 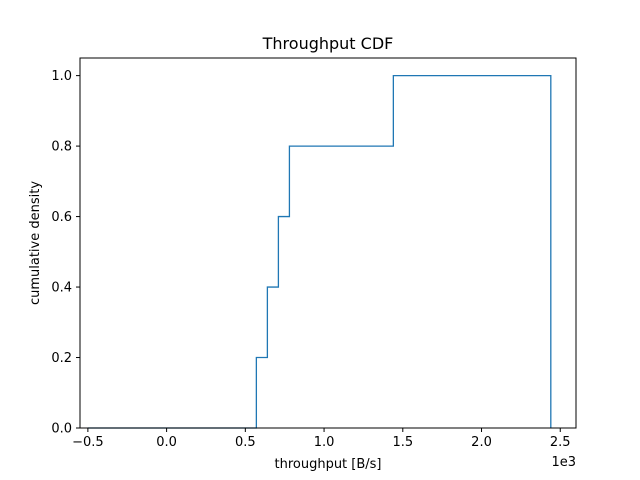 What do you see at coordinates (61, 429) in the screenshot?
I see `y-tick-label: 0.0` at bounding box center [61, 429].